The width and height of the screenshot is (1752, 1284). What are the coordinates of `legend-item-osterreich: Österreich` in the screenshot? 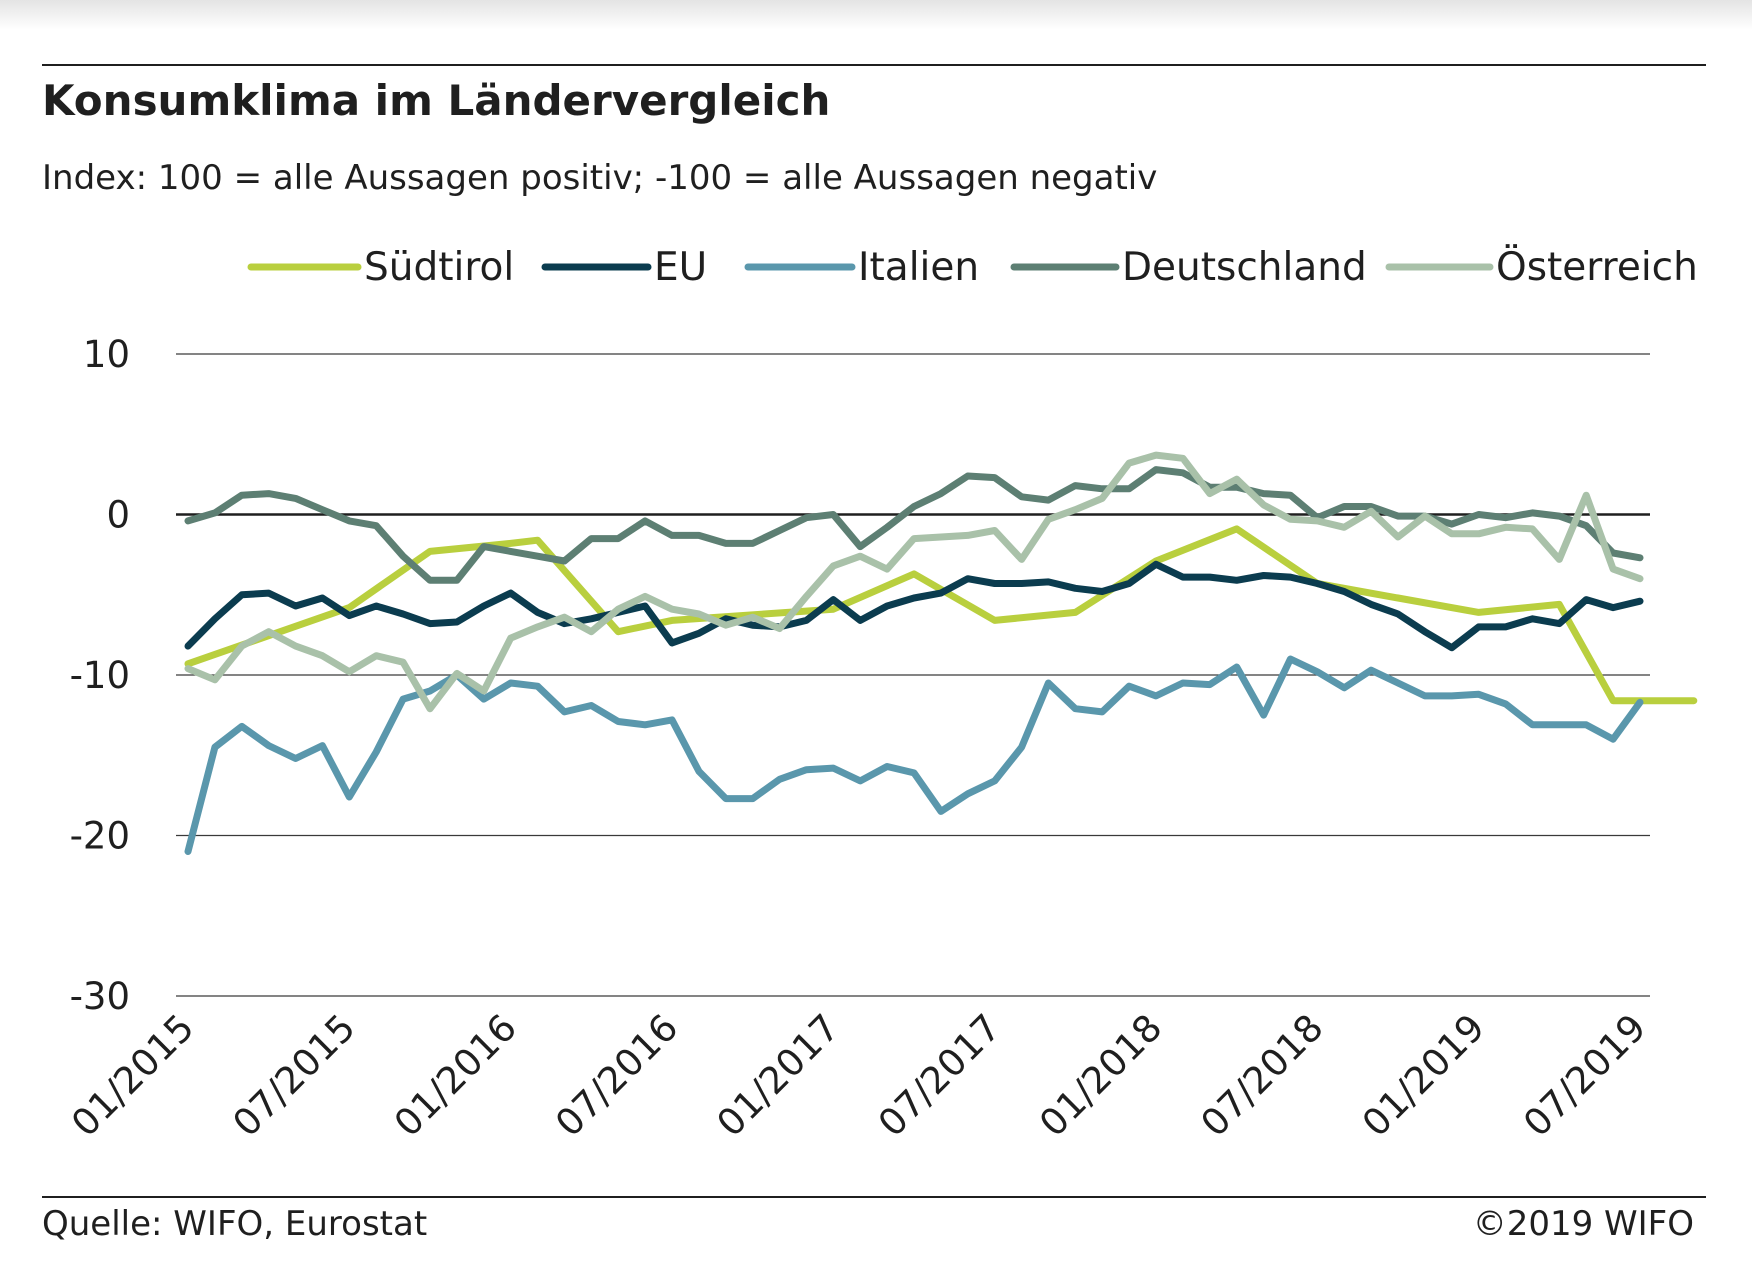 It's located at (1541, 267).